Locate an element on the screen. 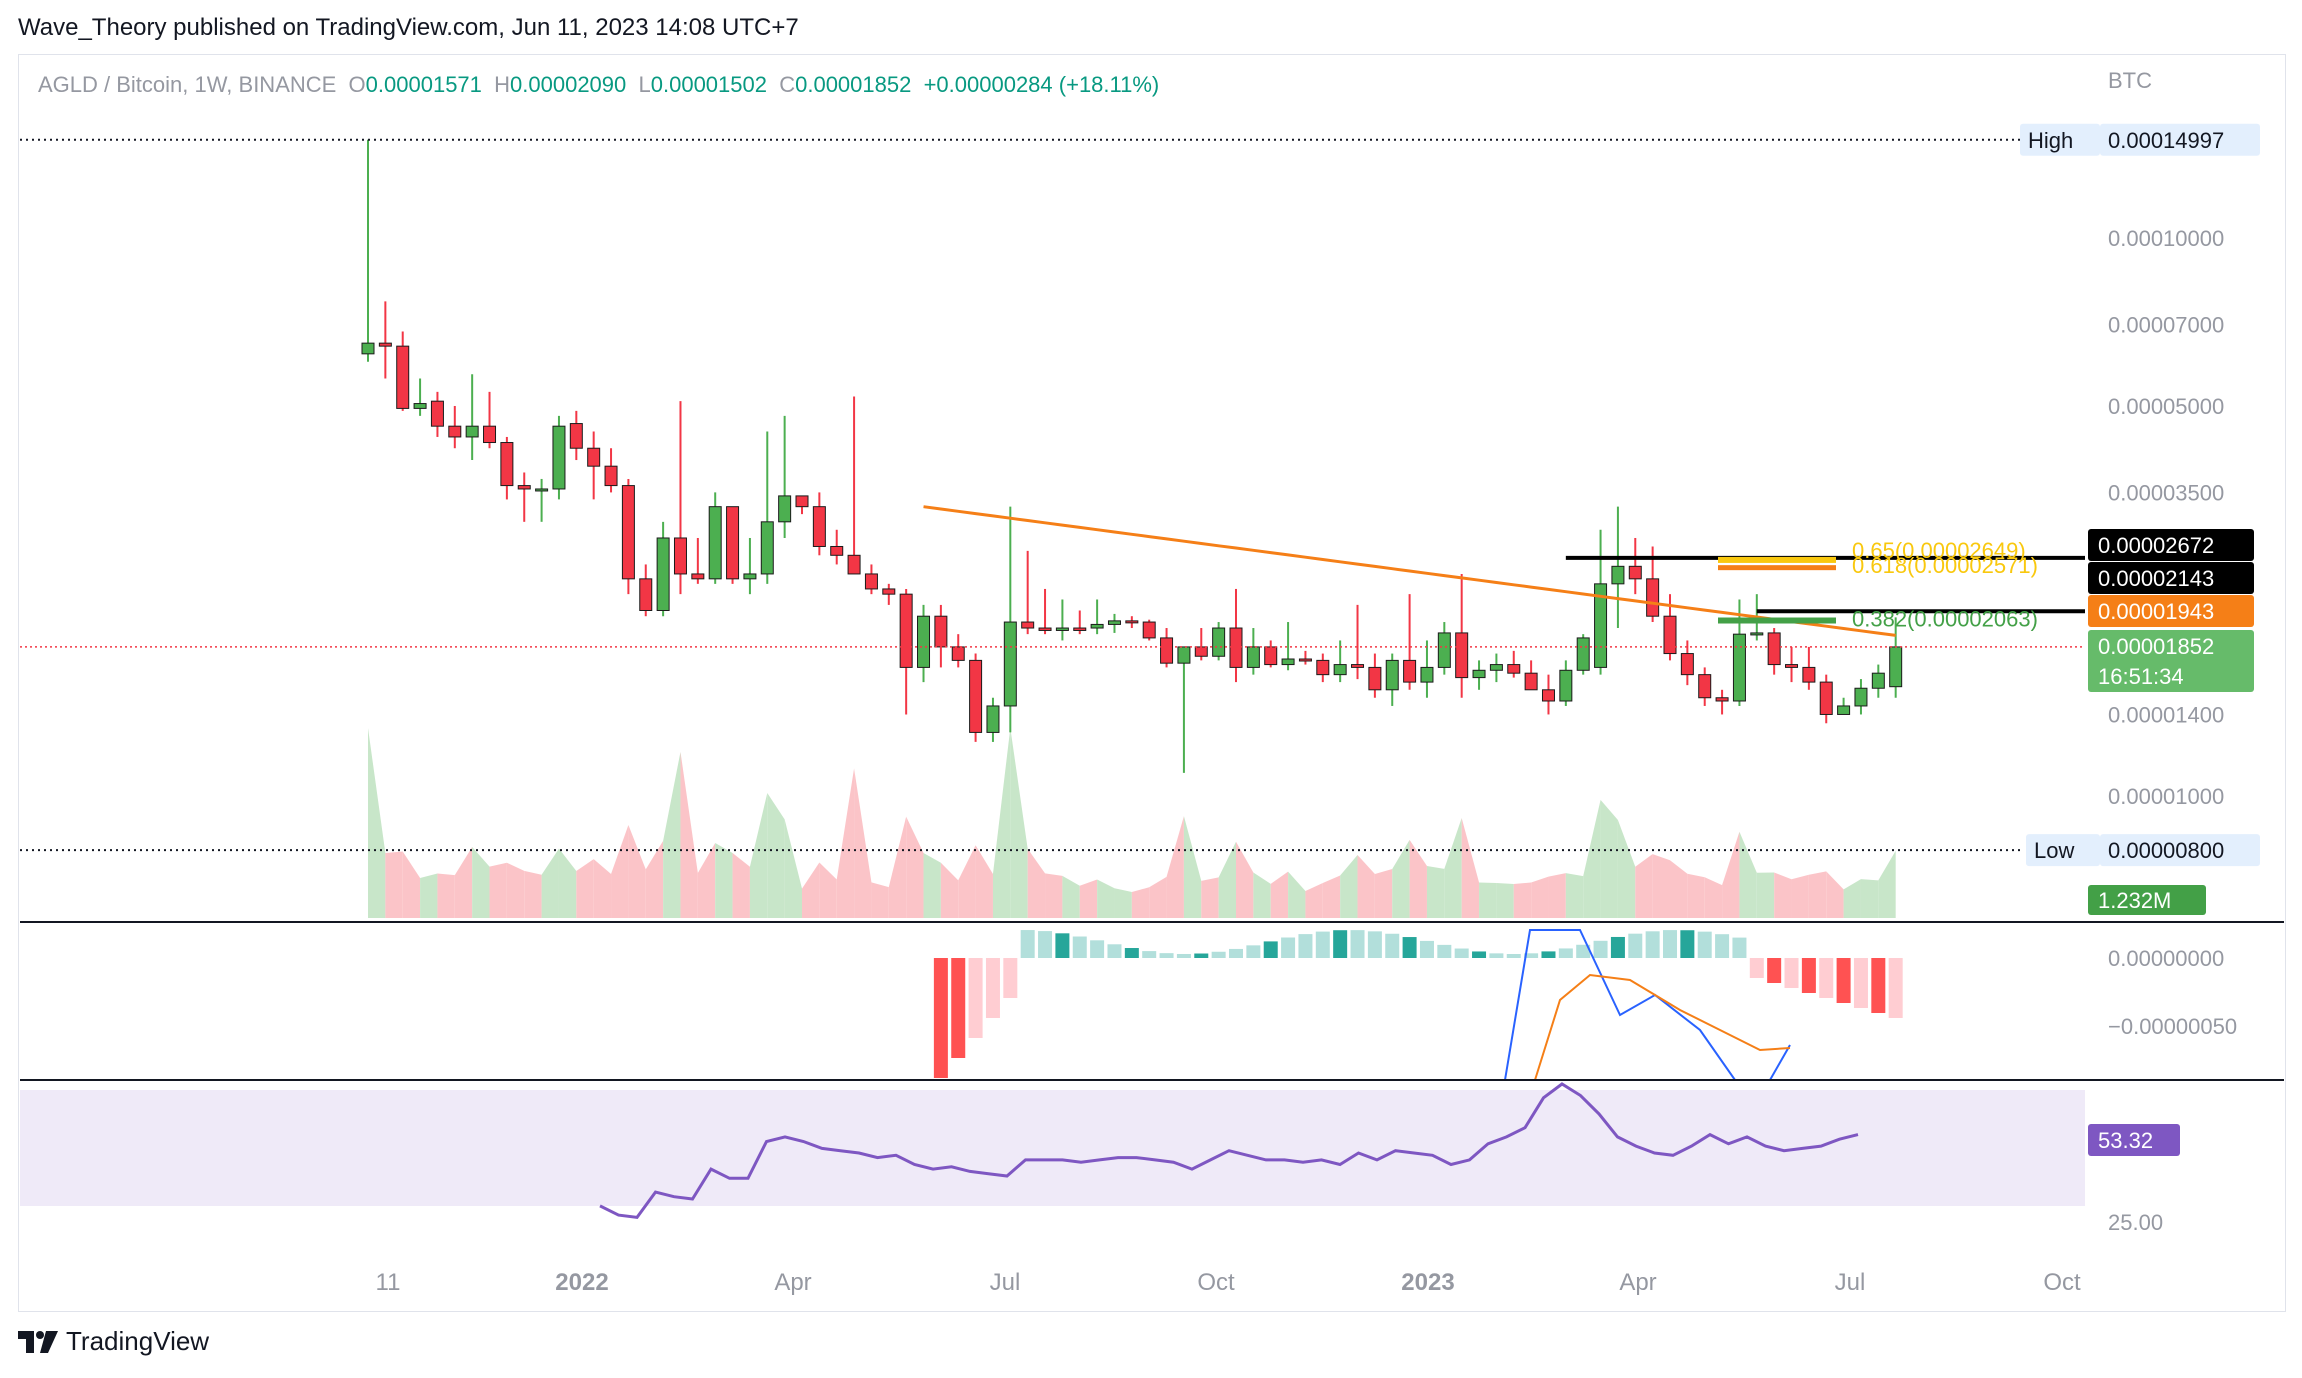  symbol-name: AGLD / Bitcoin, 1W, BINANCE is located at coordinates (187, 84).